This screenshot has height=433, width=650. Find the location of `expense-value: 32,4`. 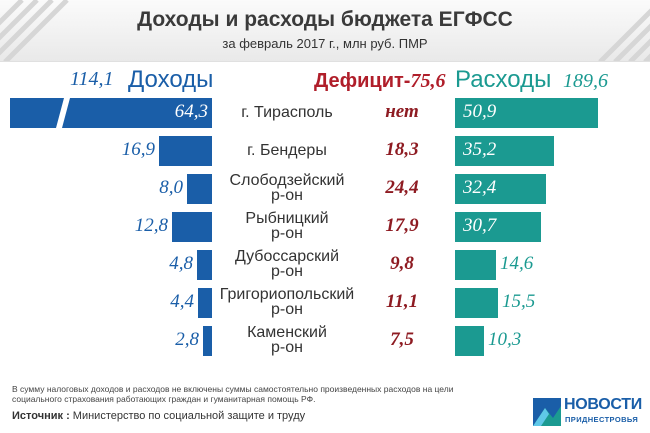

expense-value: 32,4 is located at coordinates (480, 187).